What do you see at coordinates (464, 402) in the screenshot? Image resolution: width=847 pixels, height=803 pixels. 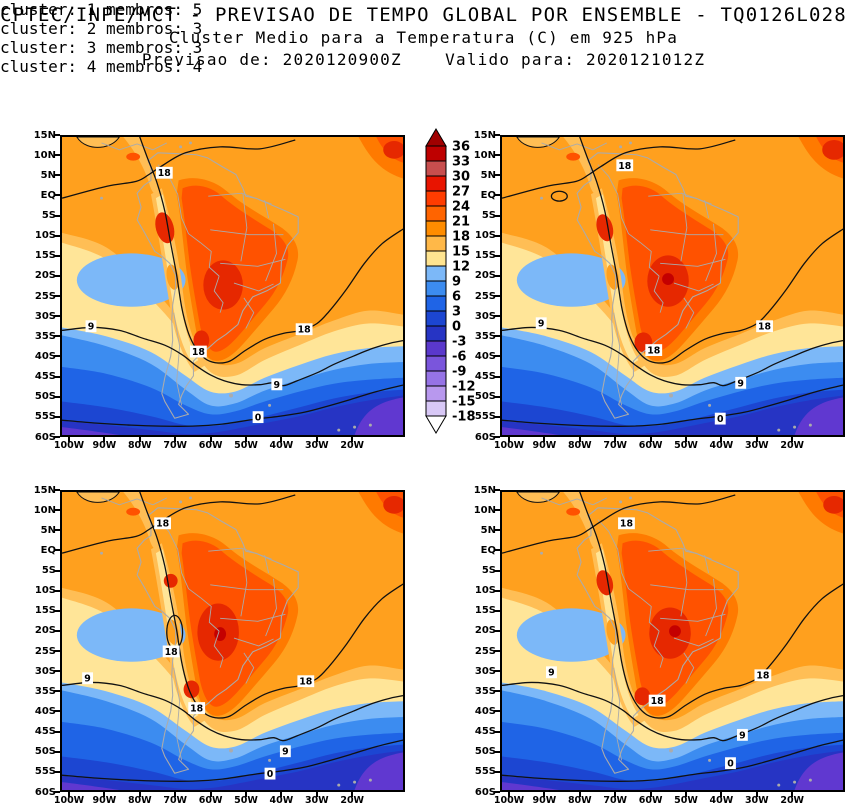 I see `colorbar-tick-label: -15` at bounding box center [464, 402].